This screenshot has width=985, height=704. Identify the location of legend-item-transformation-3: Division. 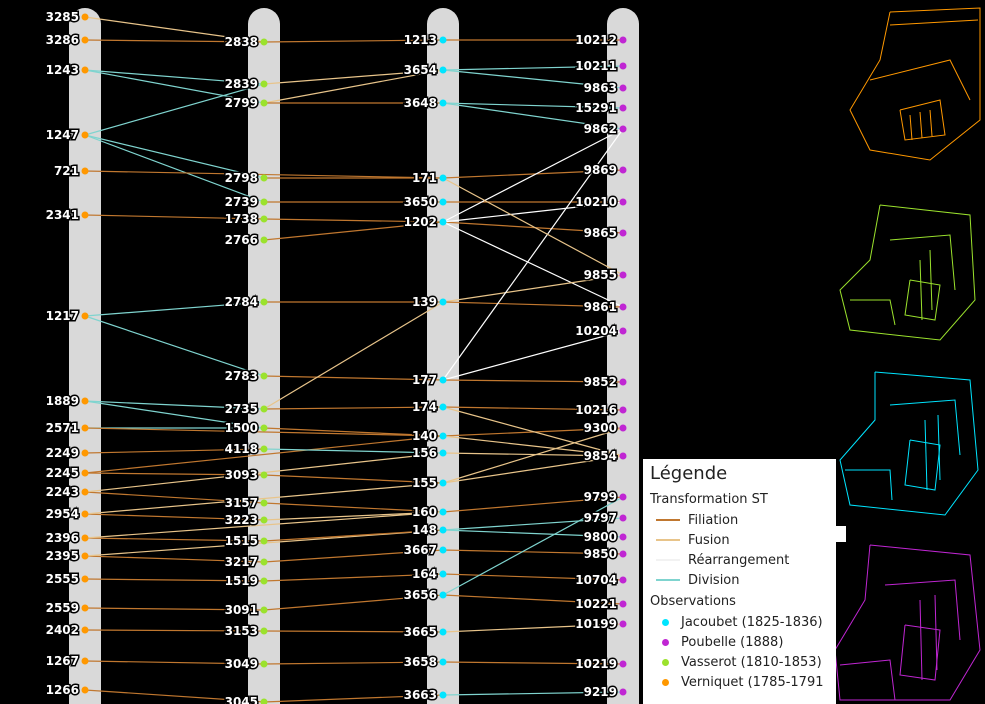
(743, 580).